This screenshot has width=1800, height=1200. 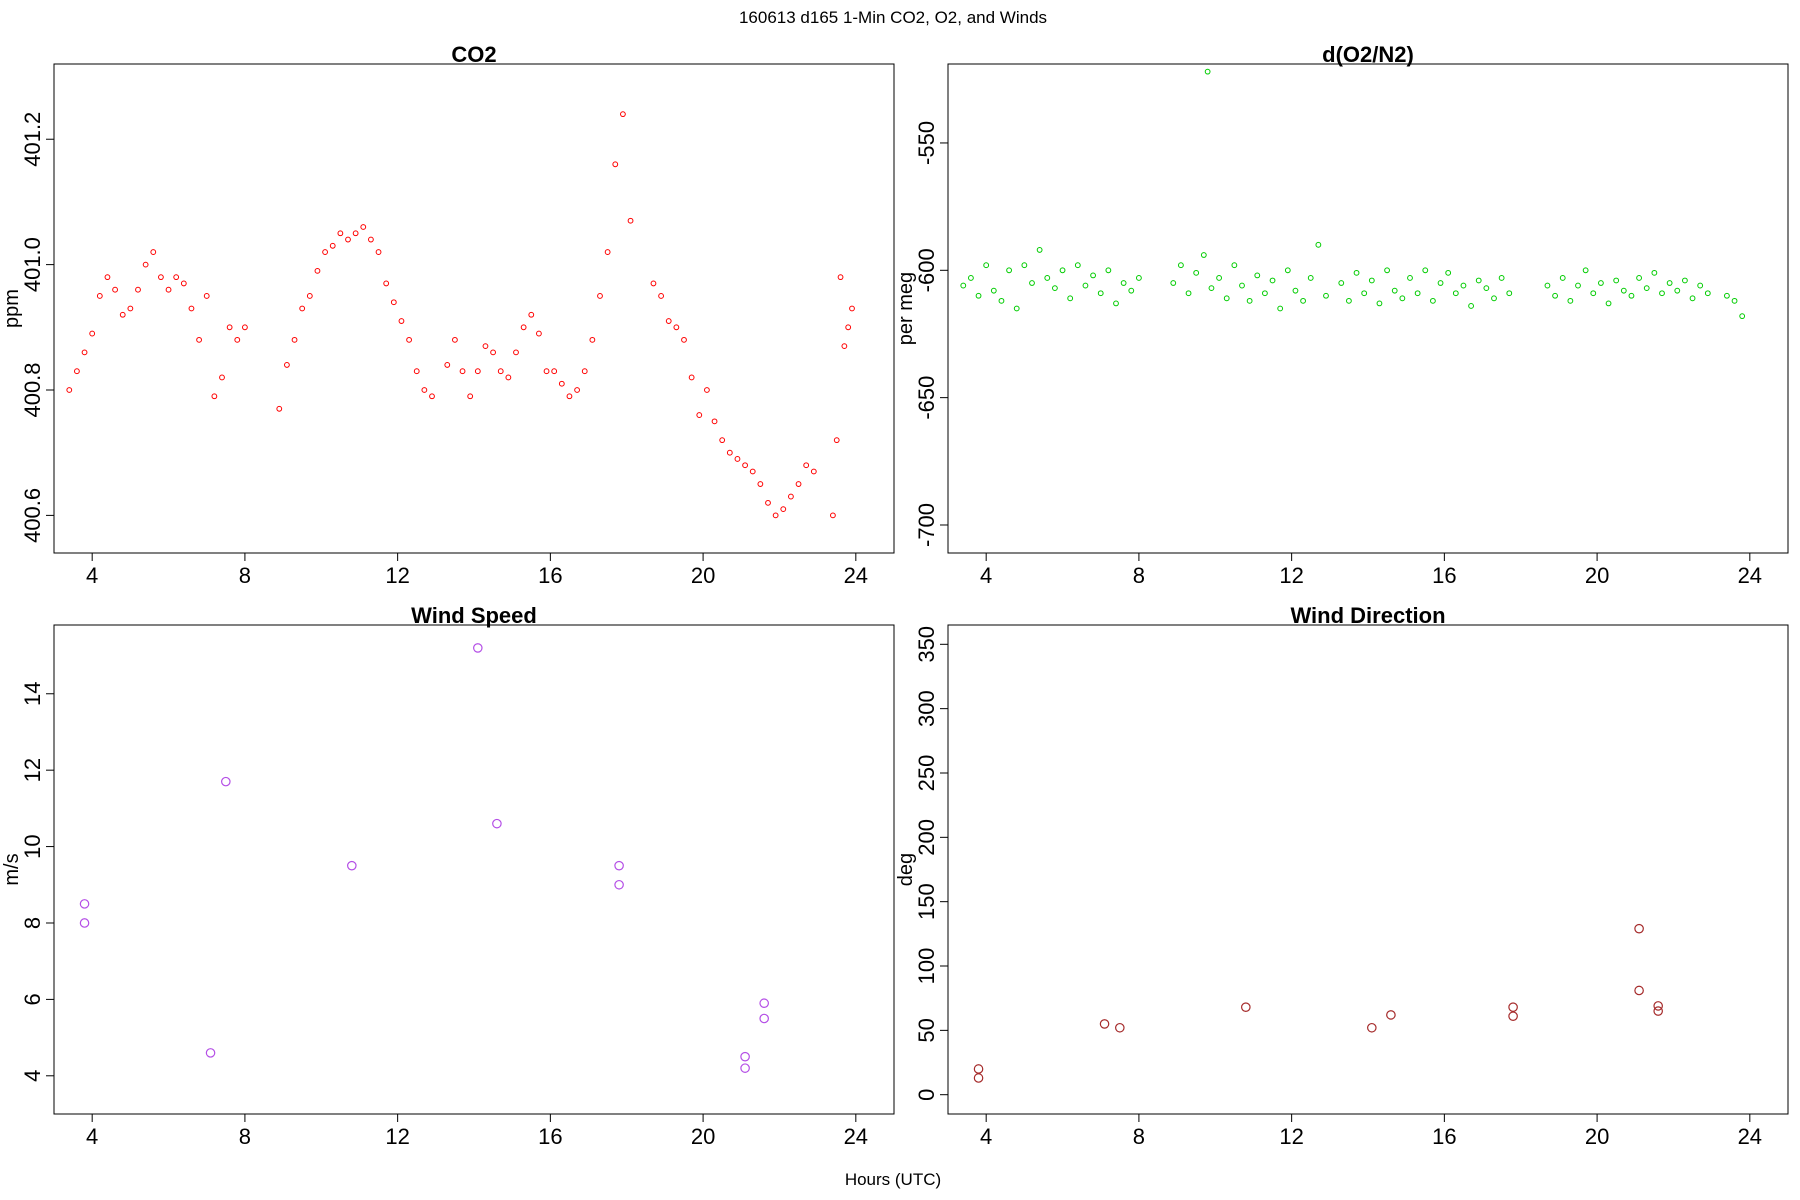 What do you see at coordinates (926, 837) in the screenshot?
I see `y-tick-label: 200` at bounding box center [926, 837].